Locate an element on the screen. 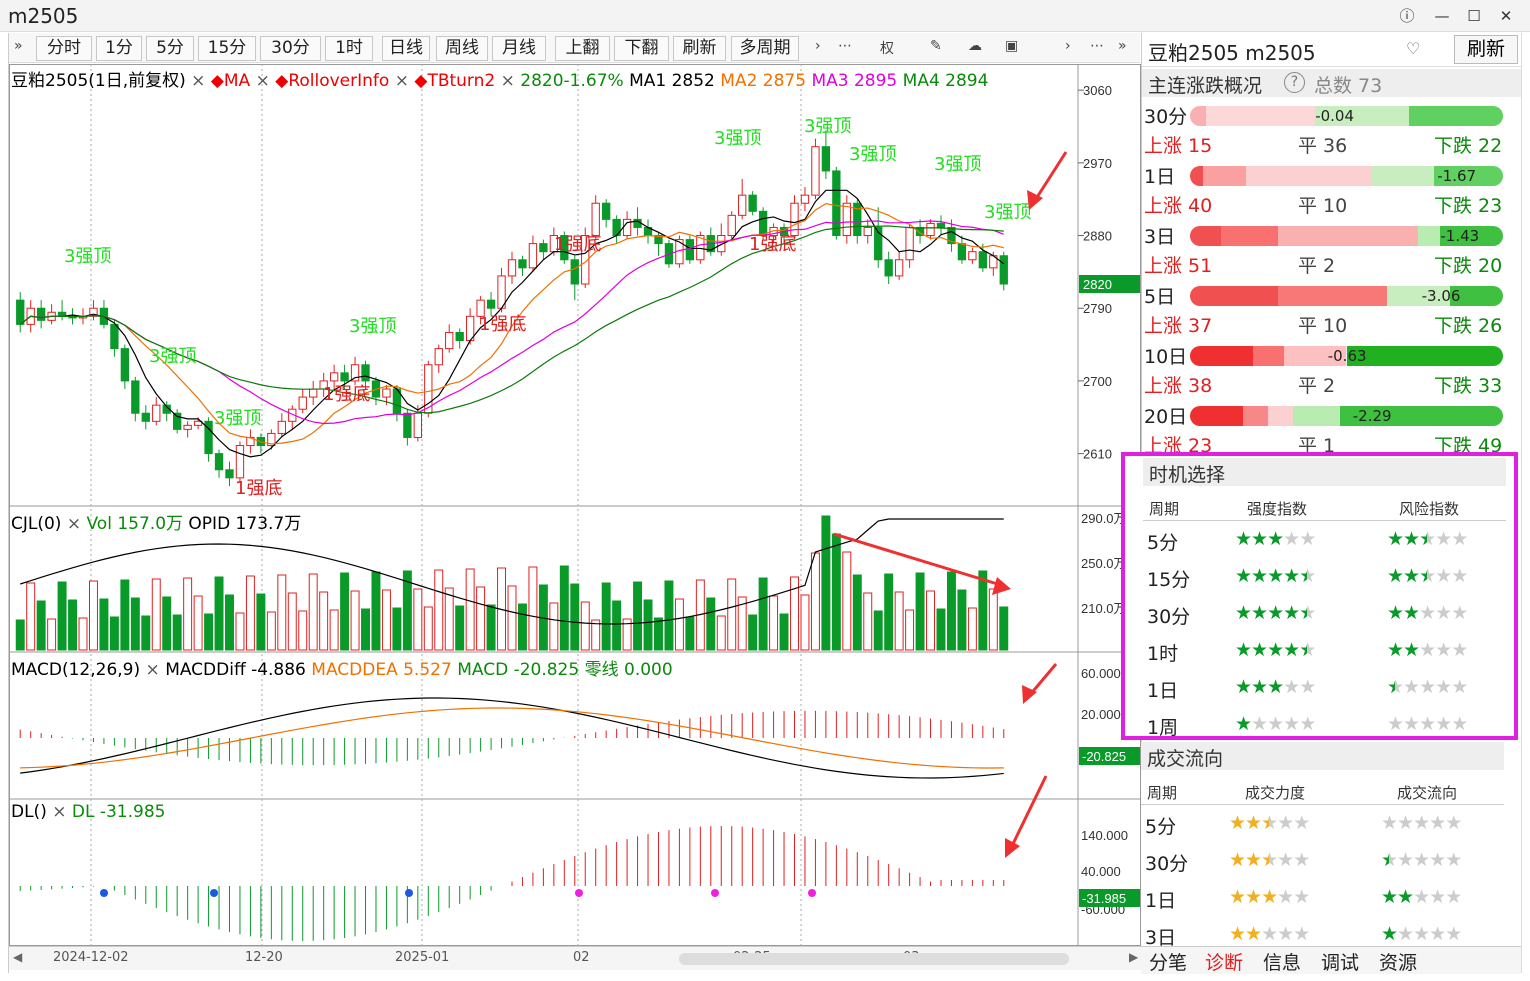 This screenshot has width=1530, height=981. tb-button-5: 1时 is located at coordinates (349, 48).